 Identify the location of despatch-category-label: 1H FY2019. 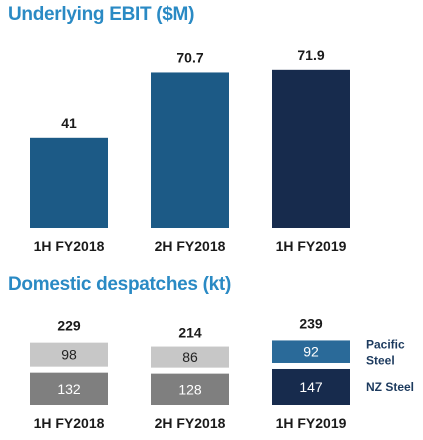
(311, 423).